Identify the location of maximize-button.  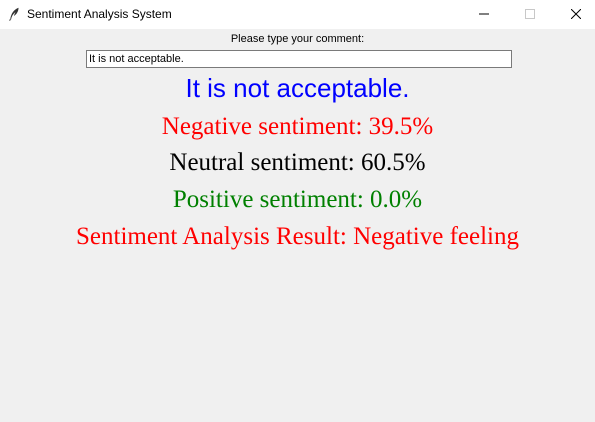
(530, 14).